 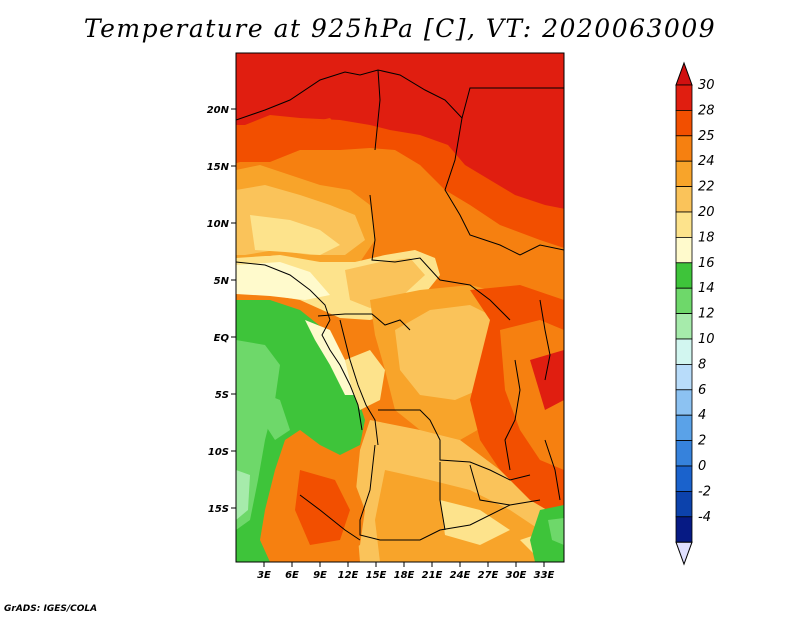 I want to click on lat-label: 20N, so click(x=218, y=110).